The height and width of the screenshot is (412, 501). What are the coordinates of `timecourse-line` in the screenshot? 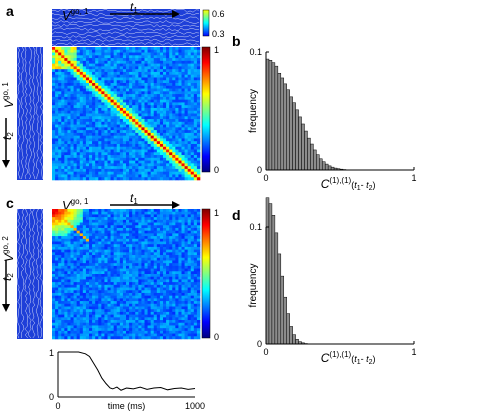 It's located at (127, 371).